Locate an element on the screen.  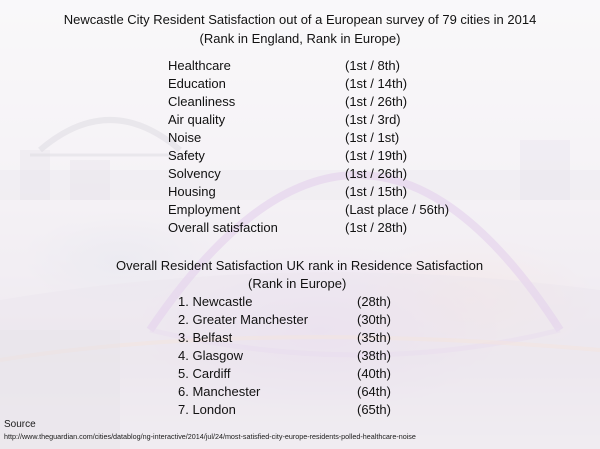
uk-section-subtitle: (Rank in Europe) is located at coordinates (297, 283).